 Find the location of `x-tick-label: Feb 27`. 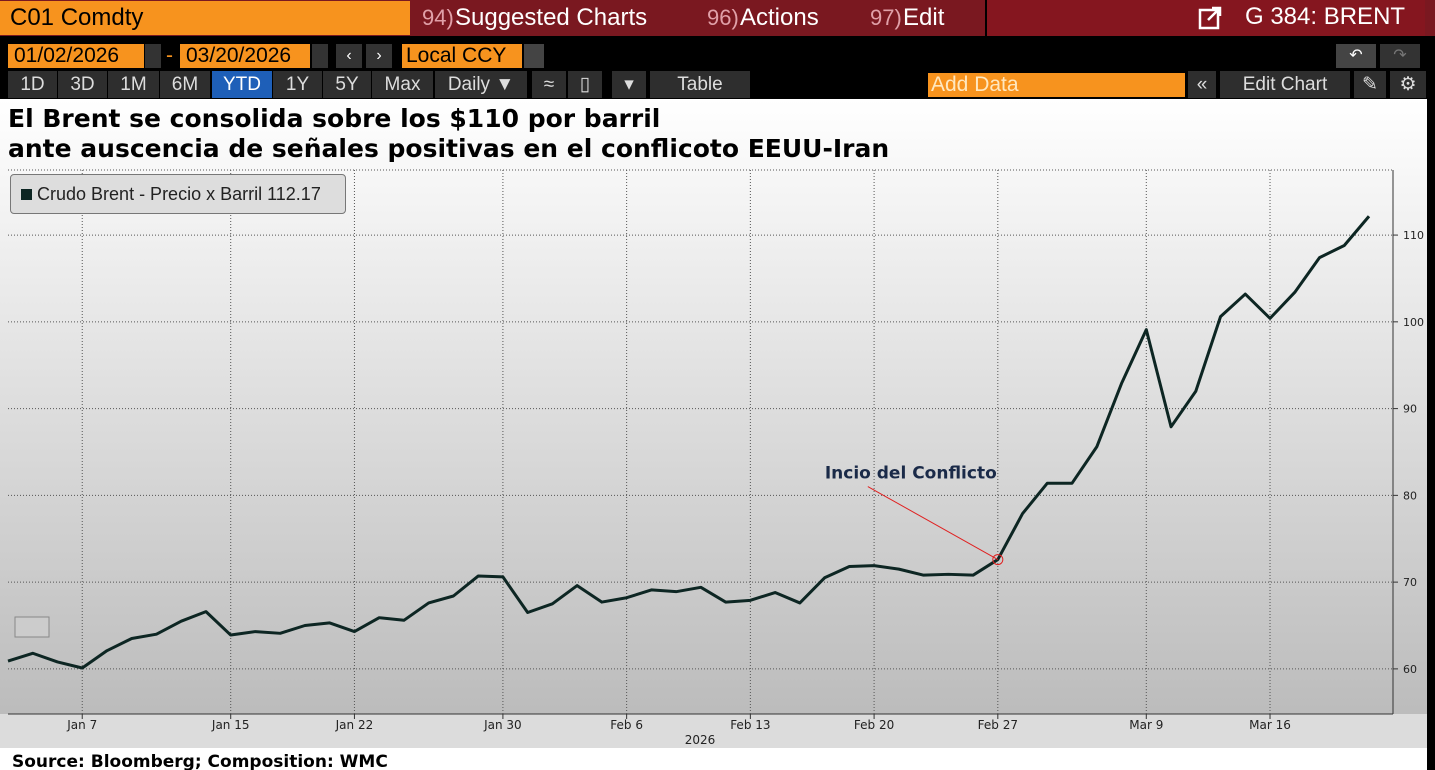

x-tick-label: Feb 27 is located at coordinates (998, 725).